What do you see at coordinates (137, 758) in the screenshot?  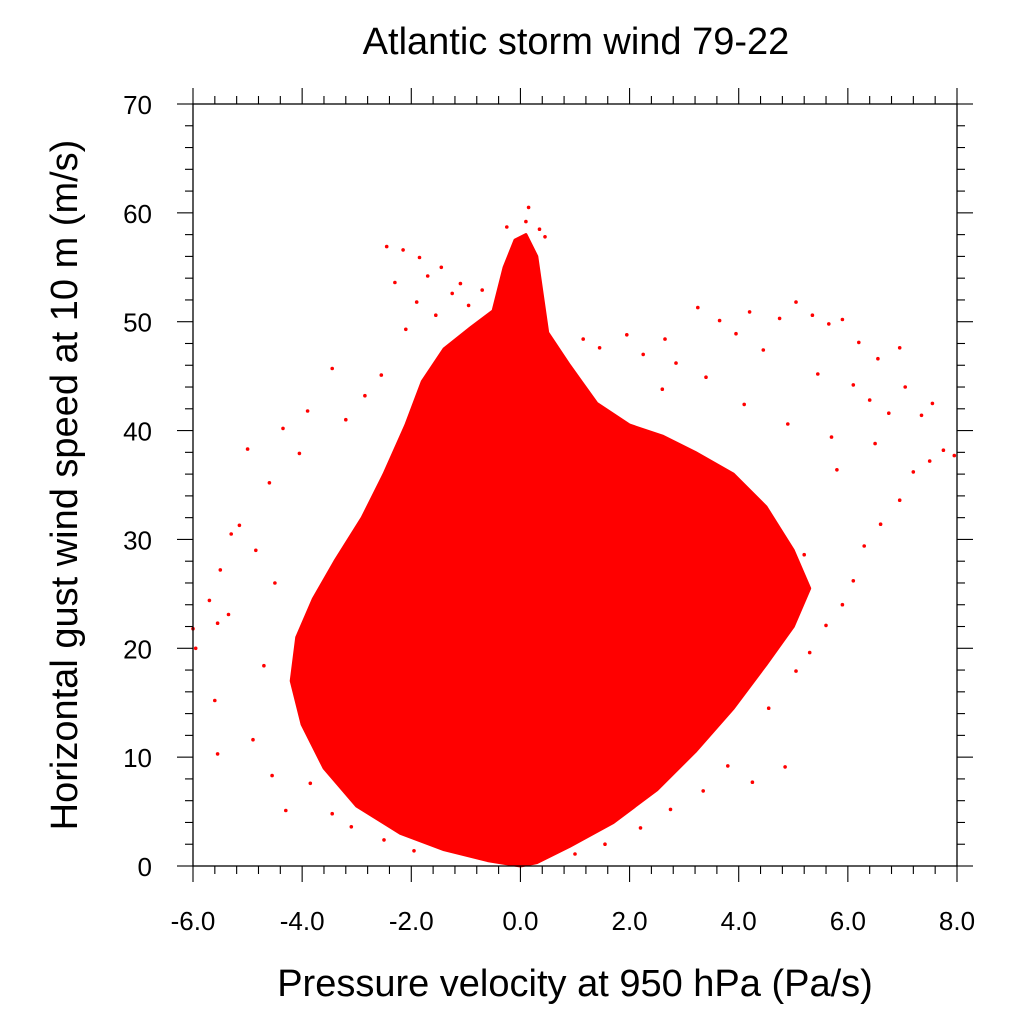 I see `y-tick-label: 10` at bounding box center [137, 758].